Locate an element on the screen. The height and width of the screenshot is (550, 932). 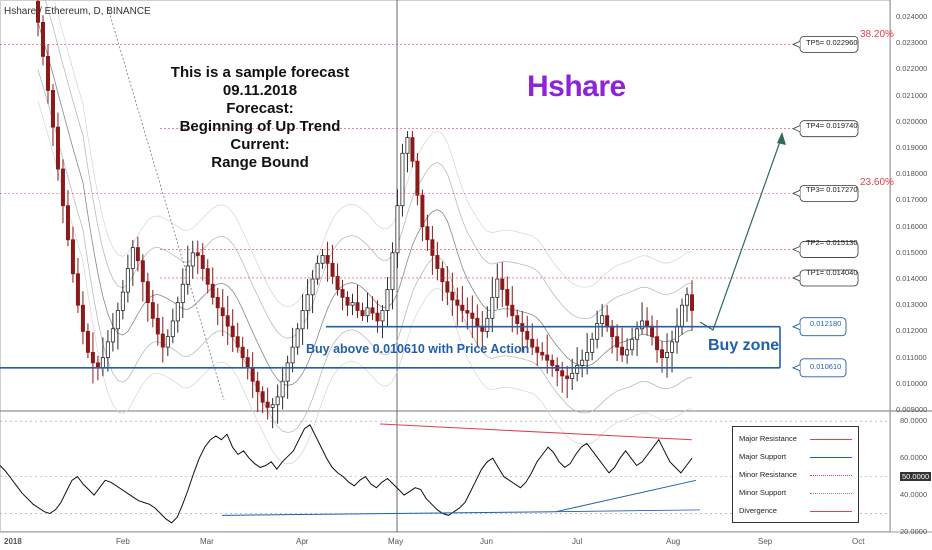
y-tick-label: 0.019000 is located at coordinates (912, 148).